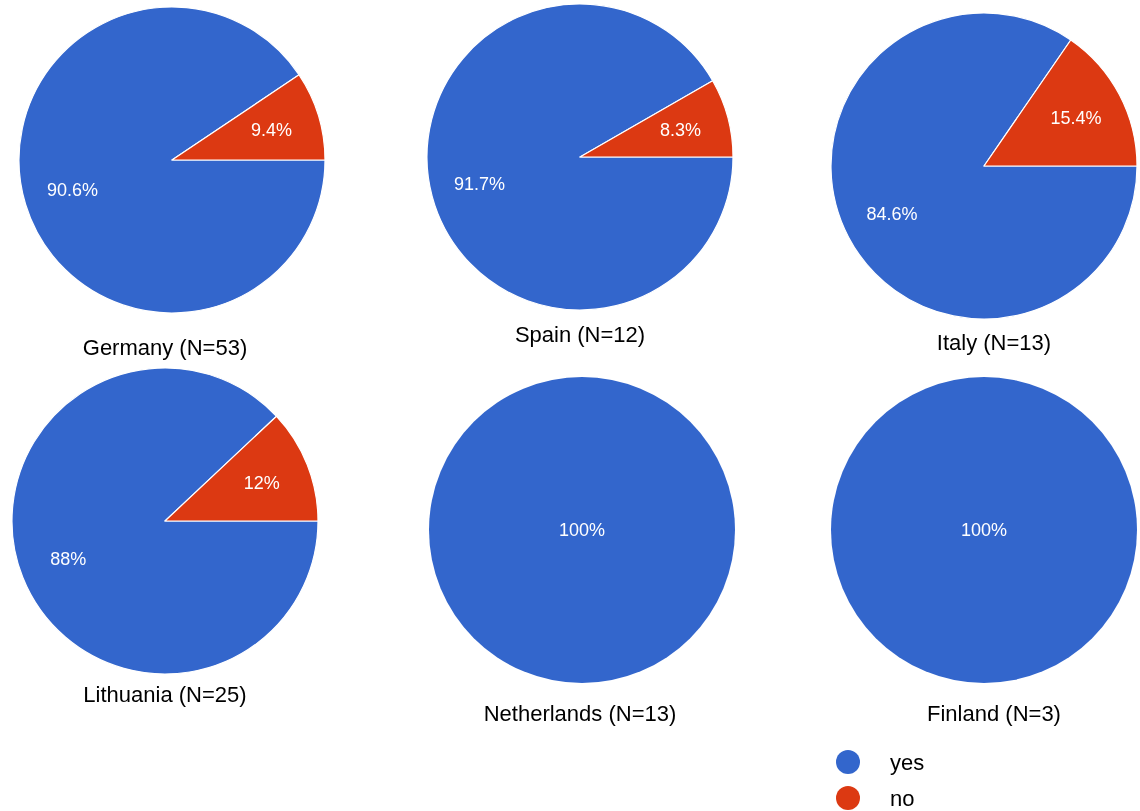 This screenshot has height=811, width=1140. Describe the element at coordinates (68, 559) in the screenshot. I see `data-label: 88%` at that location.